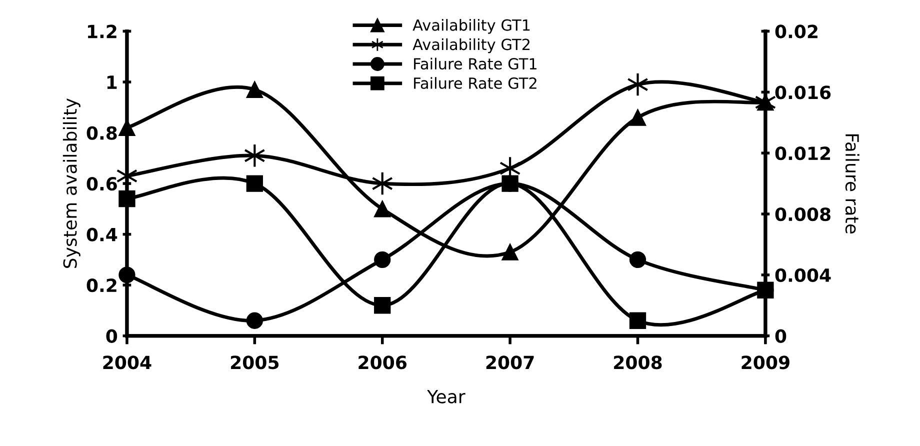 This screenshot has width=920, height=446. What do you see at coordinates (101, 285) in the screenshot?
I see `y-tick-label: 0.2` at bounding box center [101, 285].